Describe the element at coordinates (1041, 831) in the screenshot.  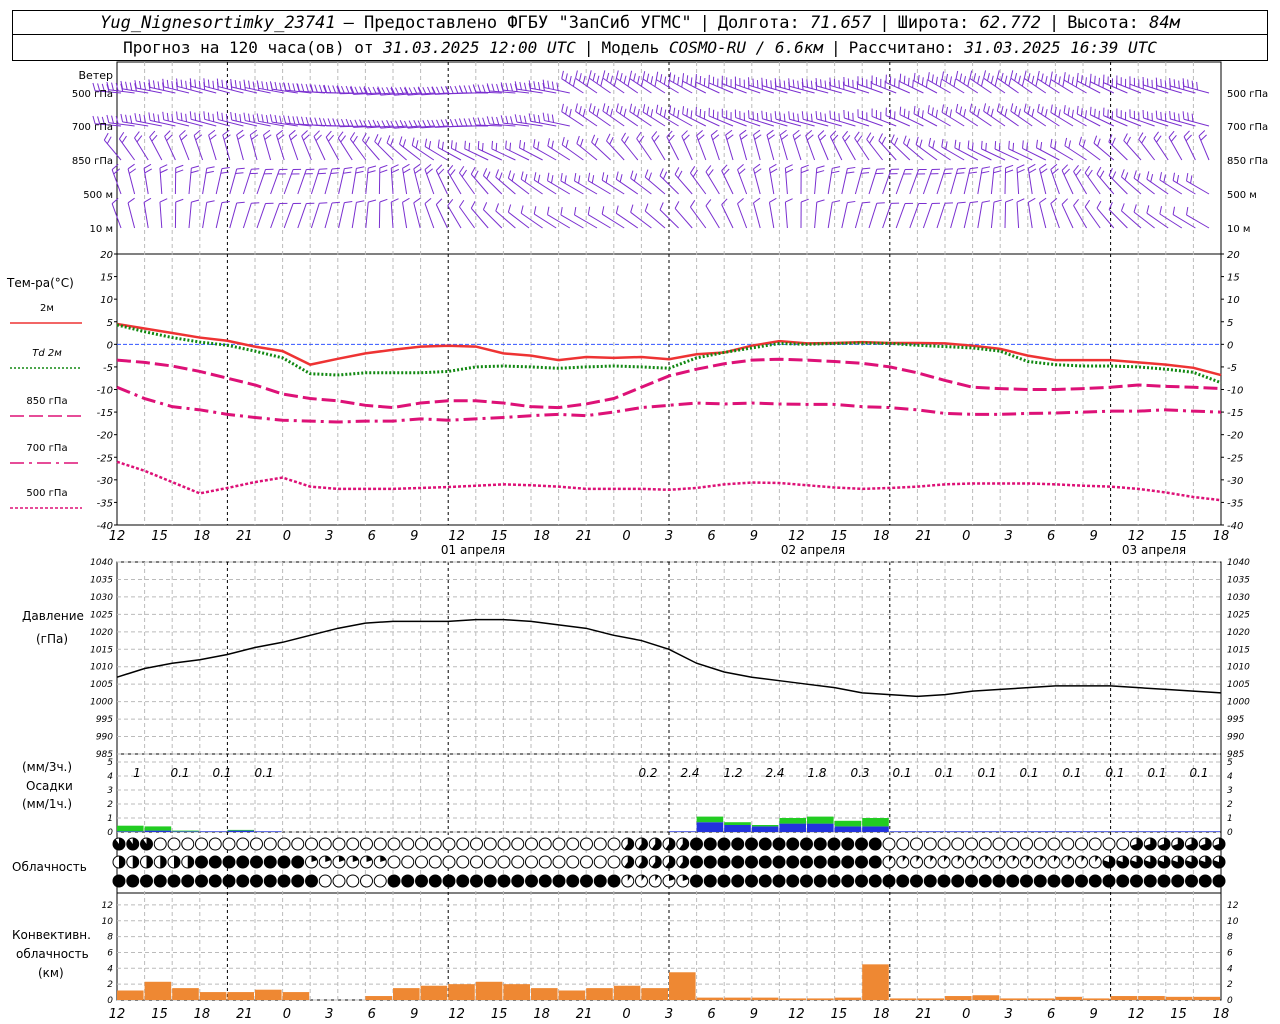
I see `precip-rain-bar` at that location.